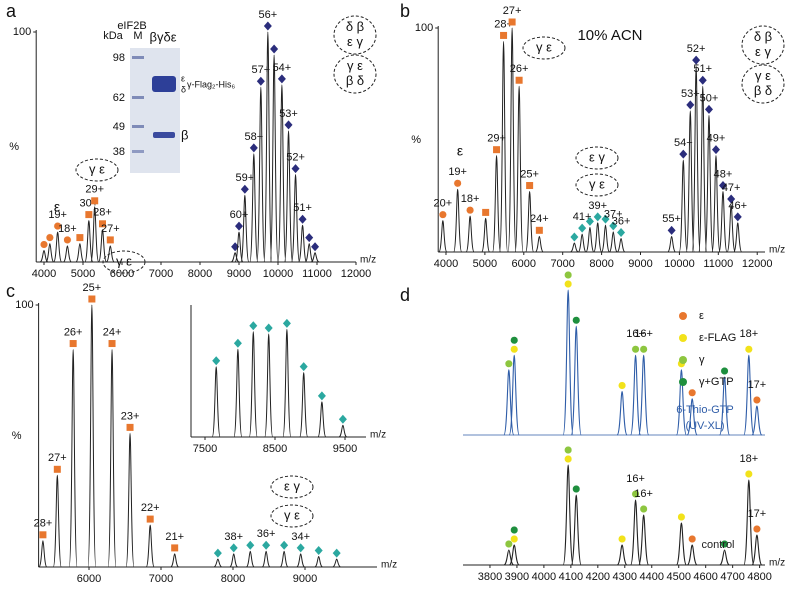 The width and height of the screenshot is (800, 589). What do you see at coordinates (110, 229) in the screenshot?
I see `peak-label: 27+` at bounding box center [110, 229].